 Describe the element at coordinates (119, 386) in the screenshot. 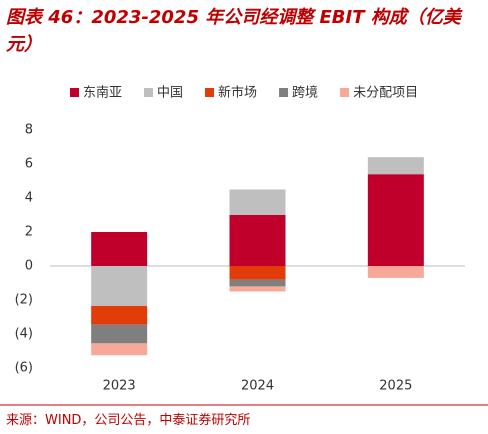

I see `x-tick-label: 2023` at that location.